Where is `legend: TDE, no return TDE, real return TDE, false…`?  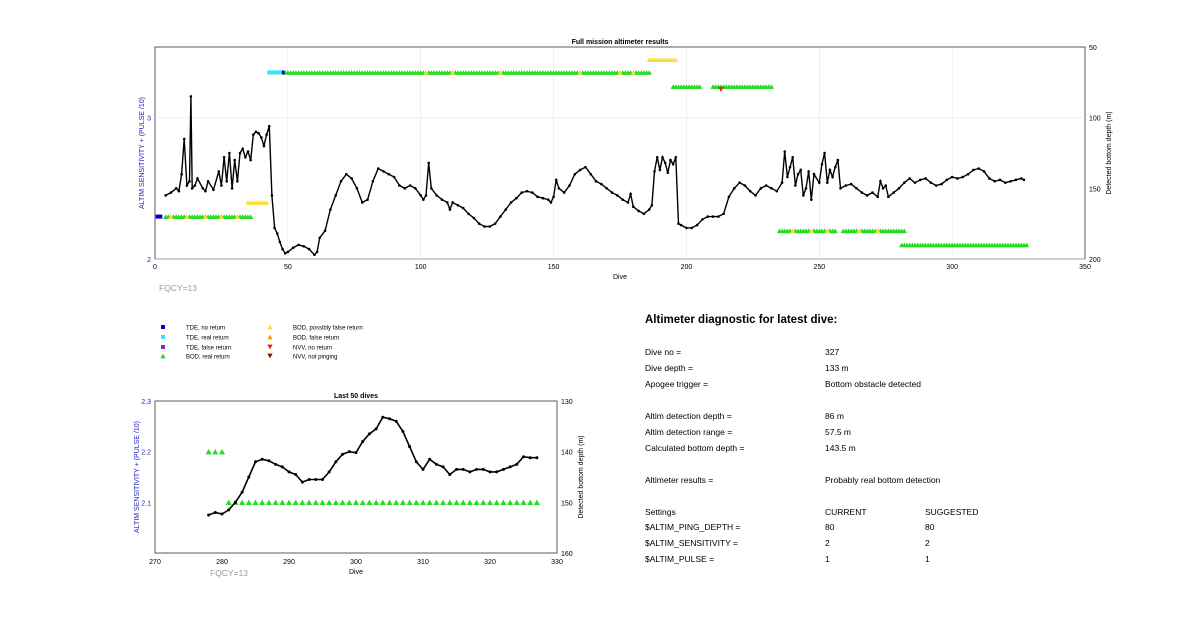 legend: TDE, no return TDE, real return TDE, false… is located at coordinates (261, 342).